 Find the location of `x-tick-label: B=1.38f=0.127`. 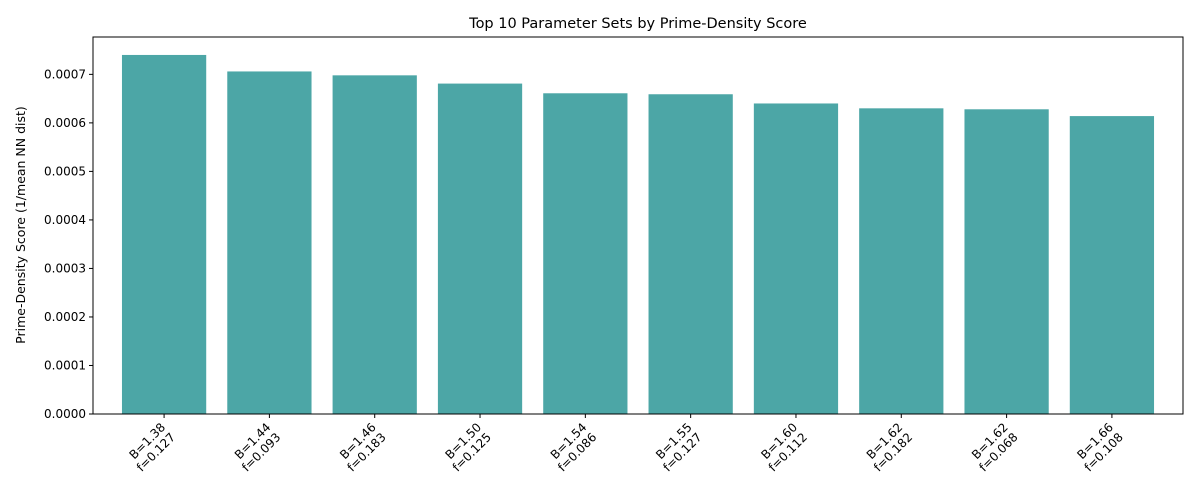

x-tick-label: B=1.38f=0.127 is located at coordinates (151, 447).